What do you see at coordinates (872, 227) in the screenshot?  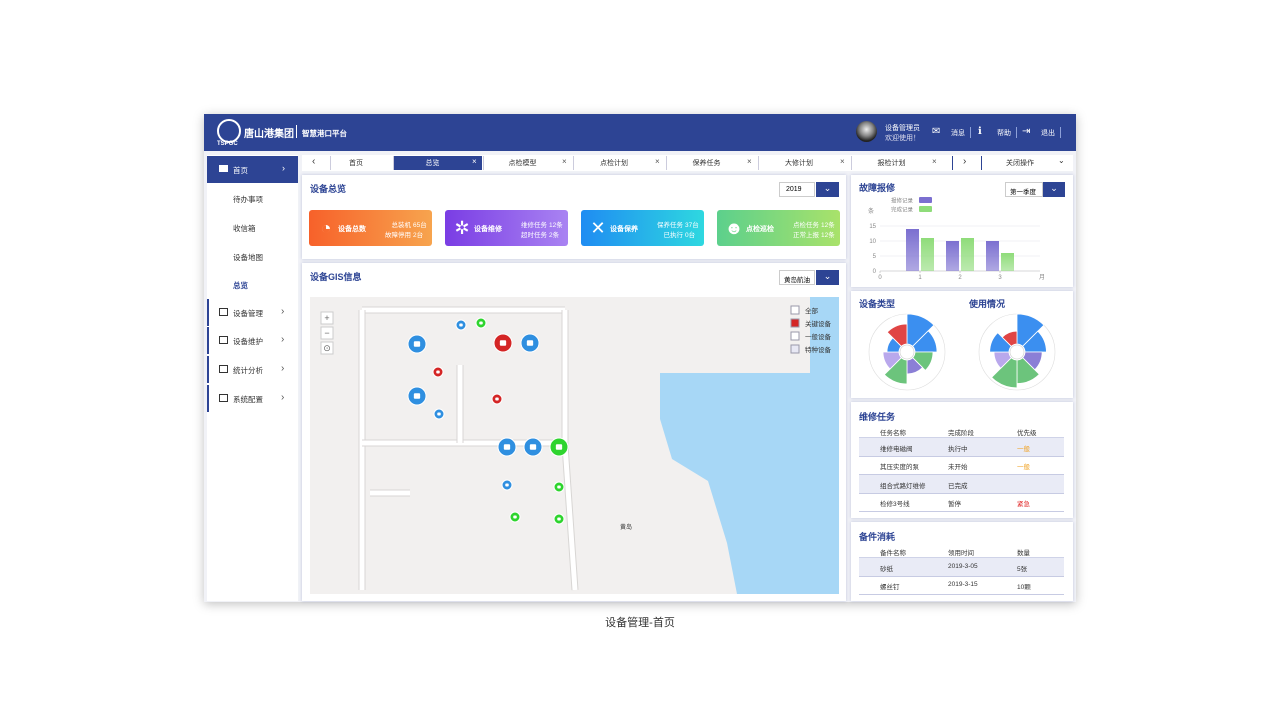 I see `y-tick-label: 15` at bounding box center [872, 227].